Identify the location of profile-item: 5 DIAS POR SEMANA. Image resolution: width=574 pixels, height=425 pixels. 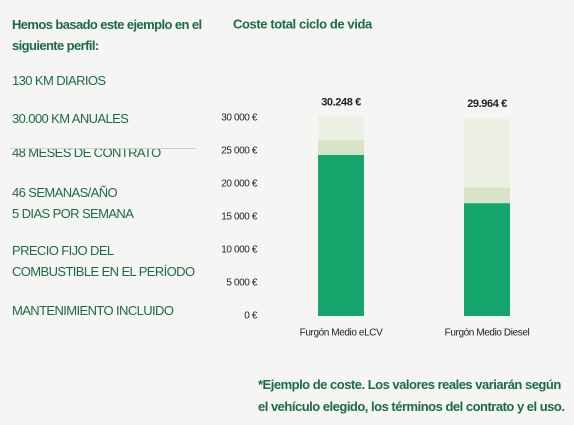
(73, 213).